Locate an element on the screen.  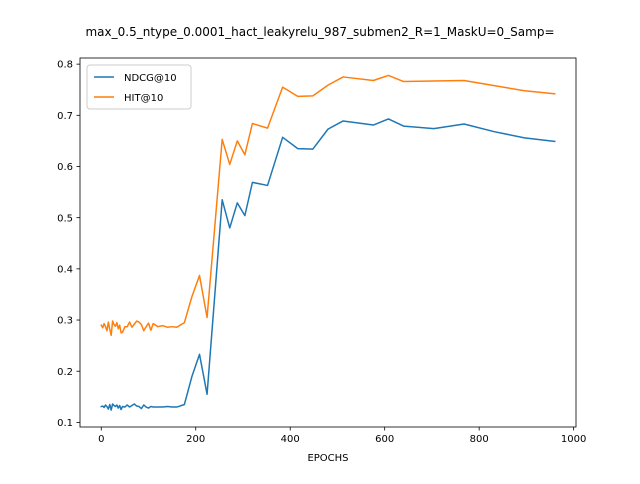
legend: NDCG@10 HIT@10 is located at coordinates (139, 87).